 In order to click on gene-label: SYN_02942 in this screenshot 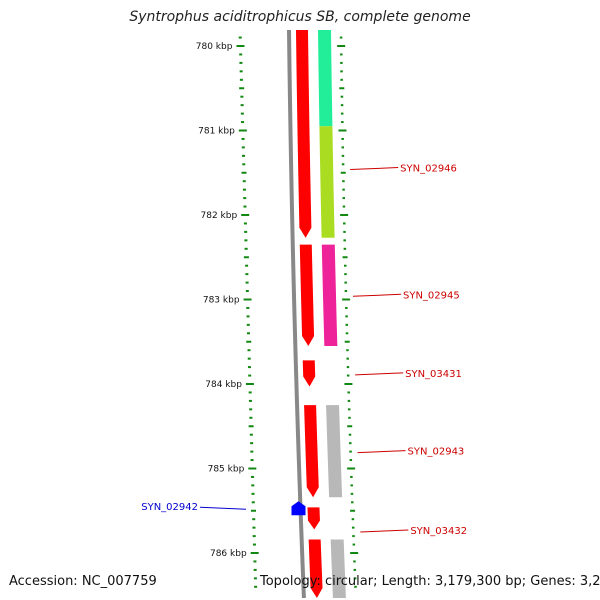, I will do `click(169, 507)`.